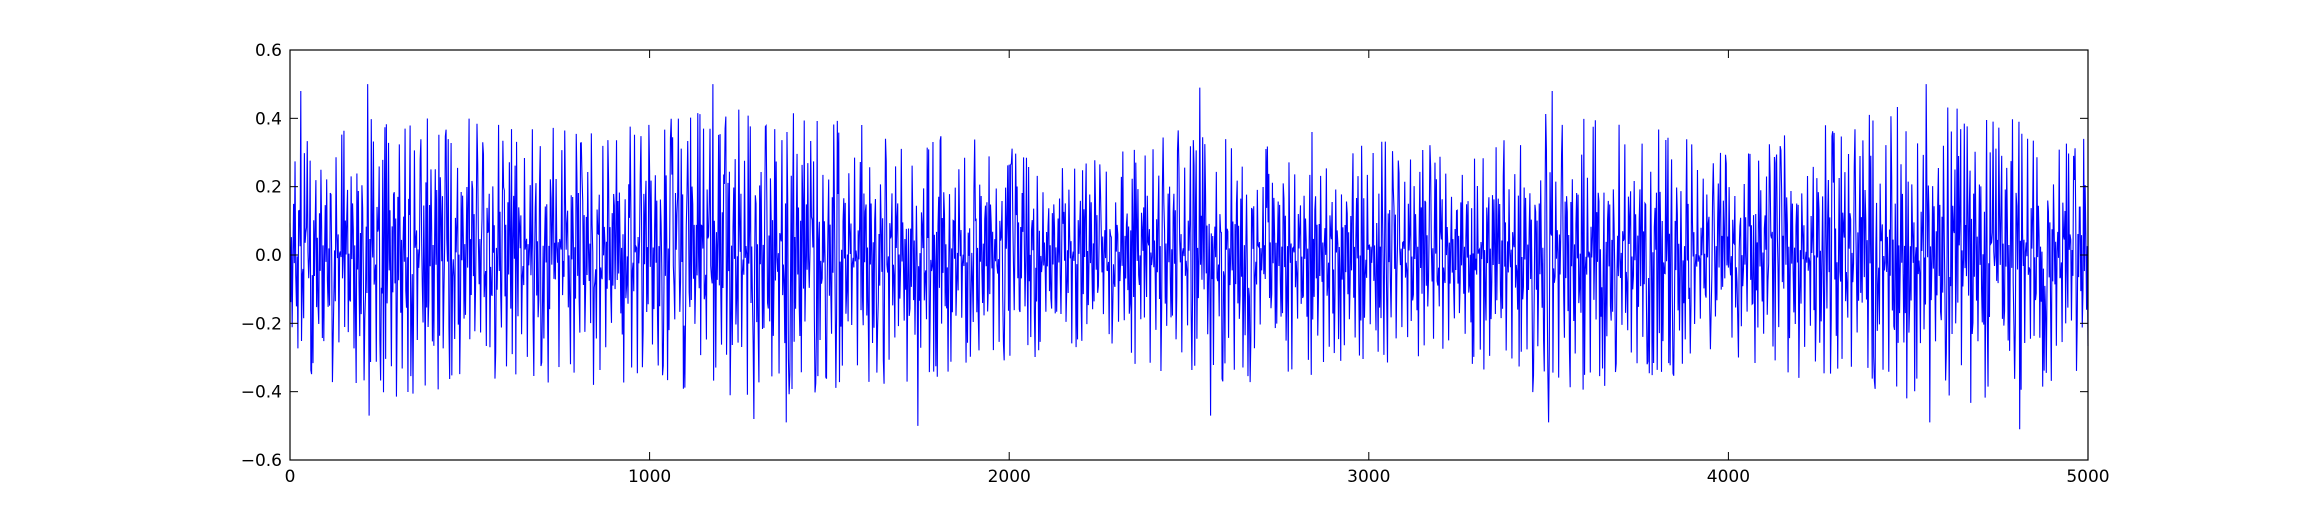 The image size is (2318, 512). Describe the element at coordinates (1009, 477) in the screenshot. I see `x-tick-label: 2000` at that location.